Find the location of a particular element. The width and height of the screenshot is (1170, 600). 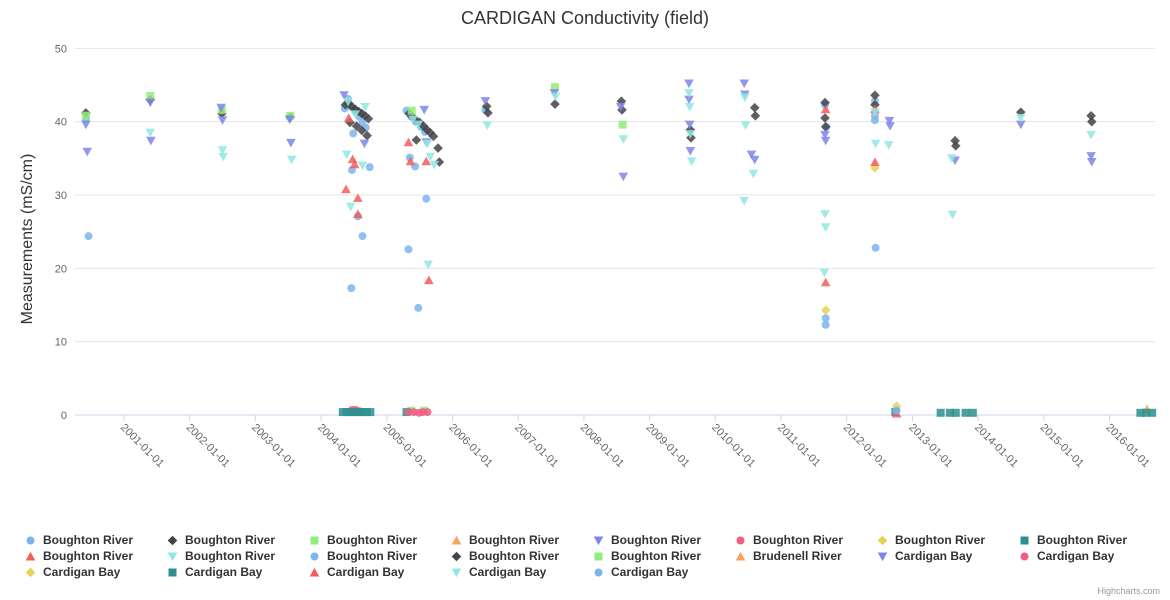

legend-item-18: Cardigan Bay is located at coordinates (237, 572).